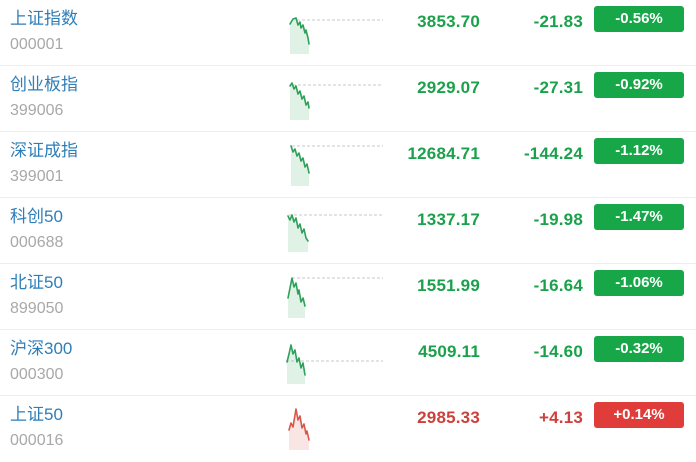  I want to click on index-row: 深证成指 399001 12684.71 -144.24 -1.12%, so click(348, 165).